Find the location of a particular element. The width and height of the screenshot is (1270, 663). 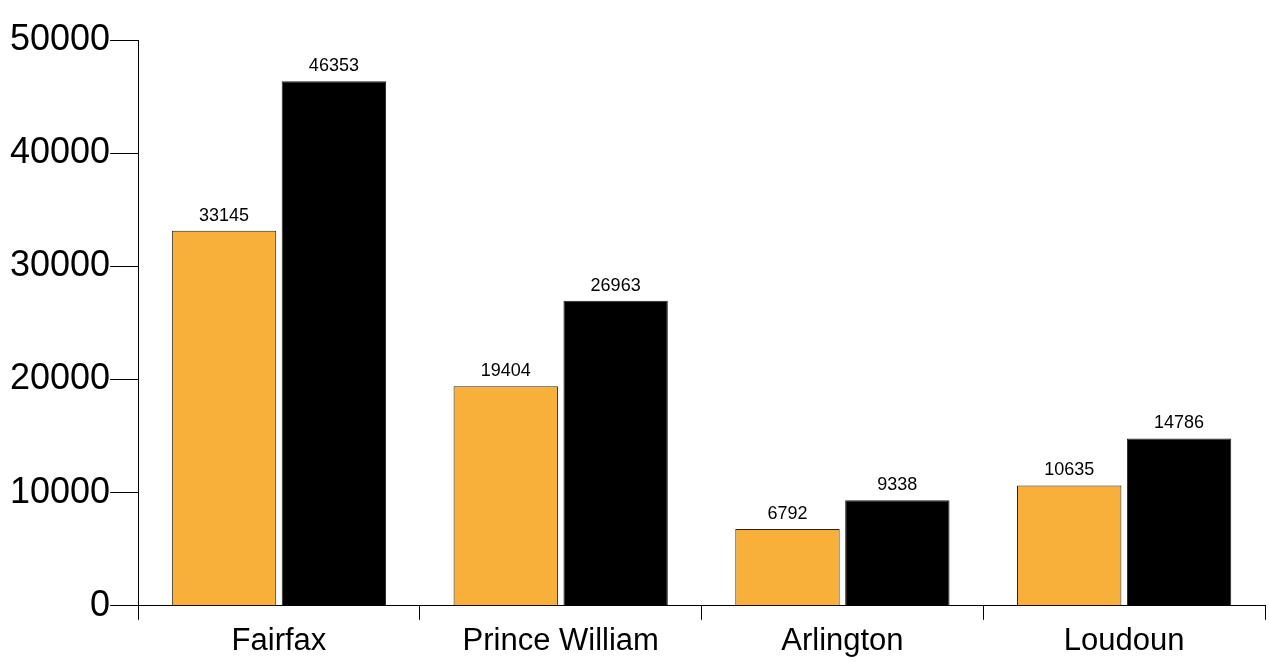

x-tick-label: Loudoun is located at coordinates (1124, 639).